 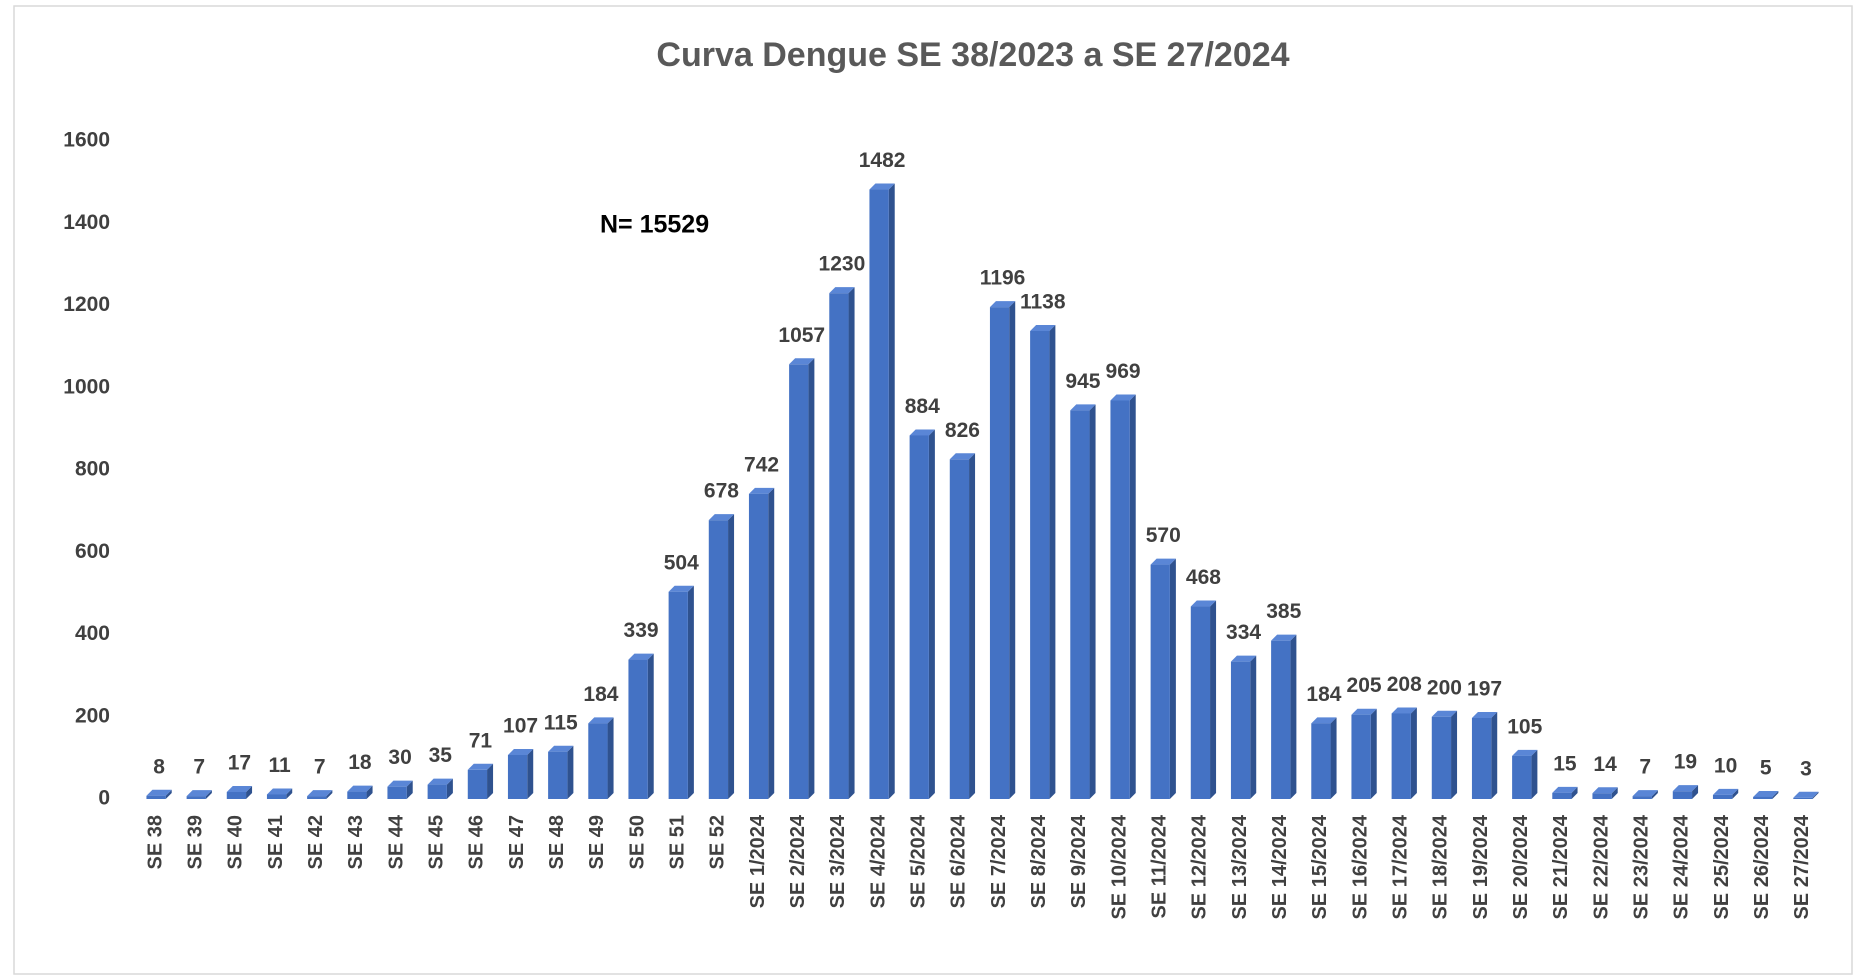 What do you see at coordinates (801, 335) in the screenshot?
I see `data-label: 1057` at bounding box center [801, 335].